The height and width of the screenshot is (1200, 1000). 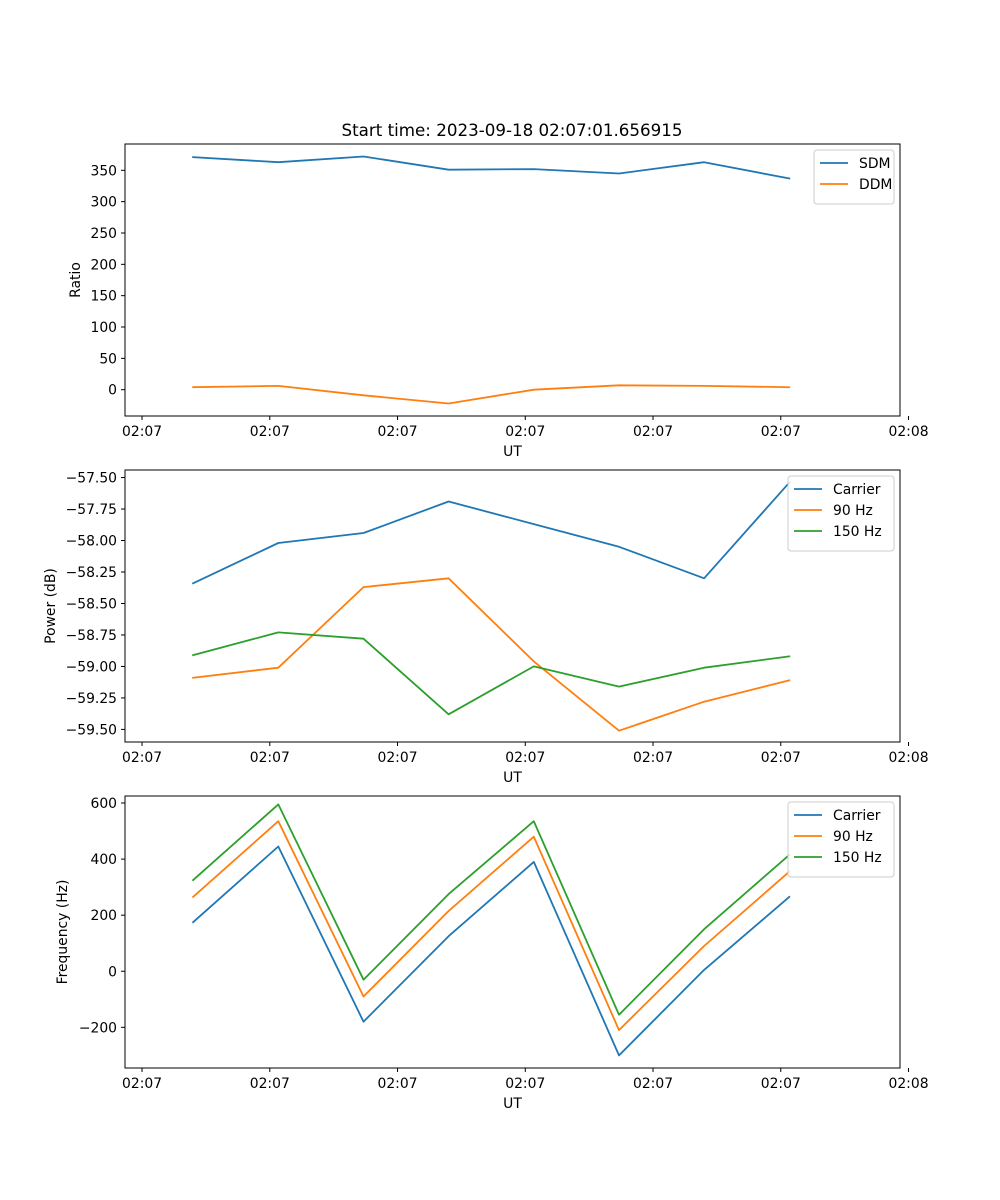 What do you see at coordinates (512, 130) in the screenshot?
I see `figure-title: Start time: 2023-09-18 02:07:01.656915` at bounding box center [512, 130].